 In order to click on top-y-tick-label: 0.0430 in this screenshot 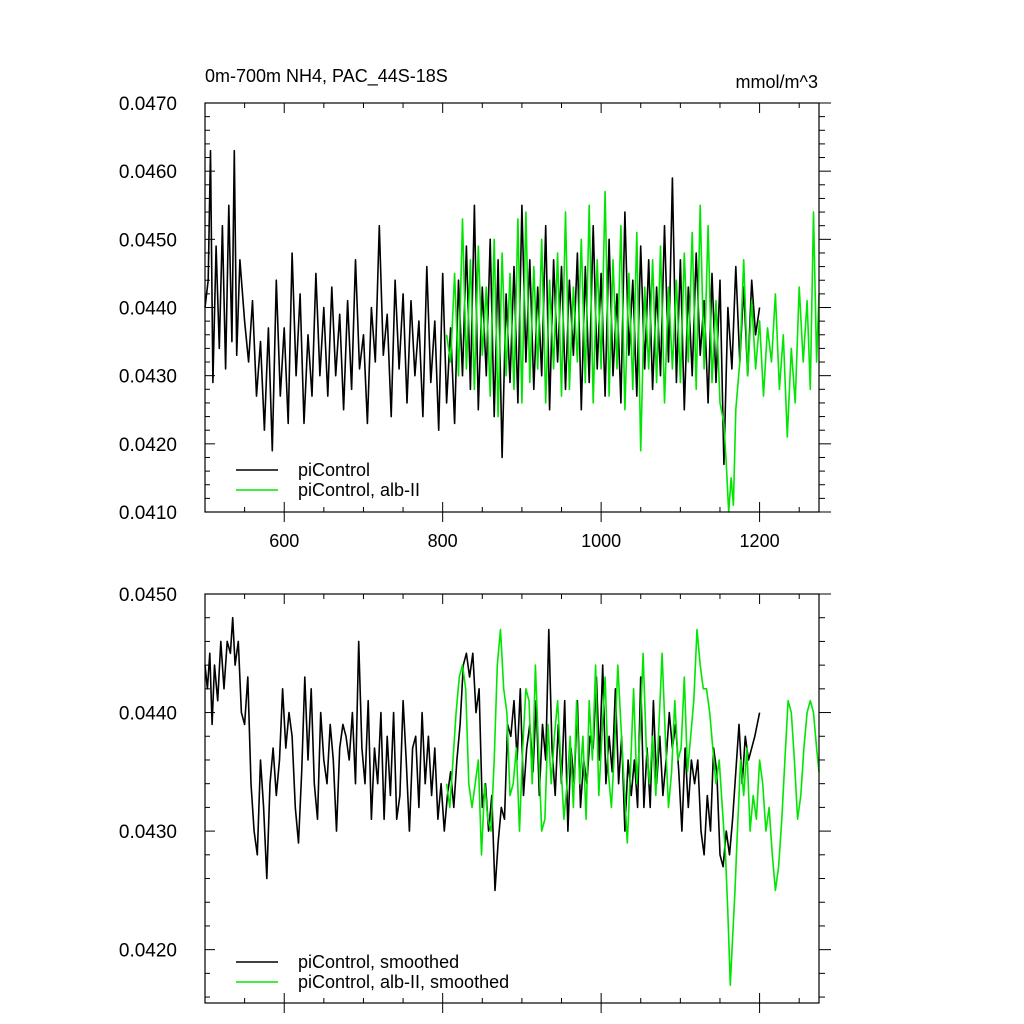, I will do `click(148, 377)`.